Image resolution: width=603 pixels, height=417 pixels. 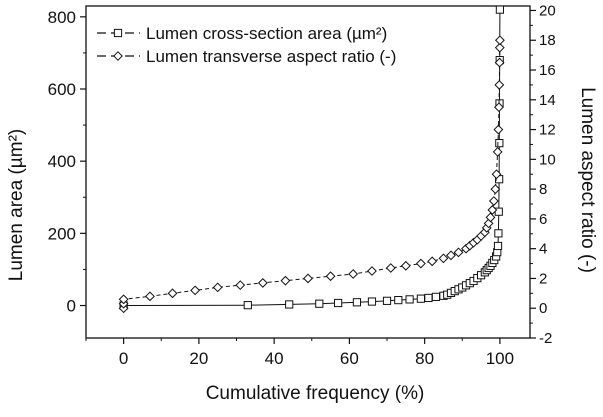 I want to click on legend-item: Lumen transverse aspect ratio (-), so click(x=246, y=56).